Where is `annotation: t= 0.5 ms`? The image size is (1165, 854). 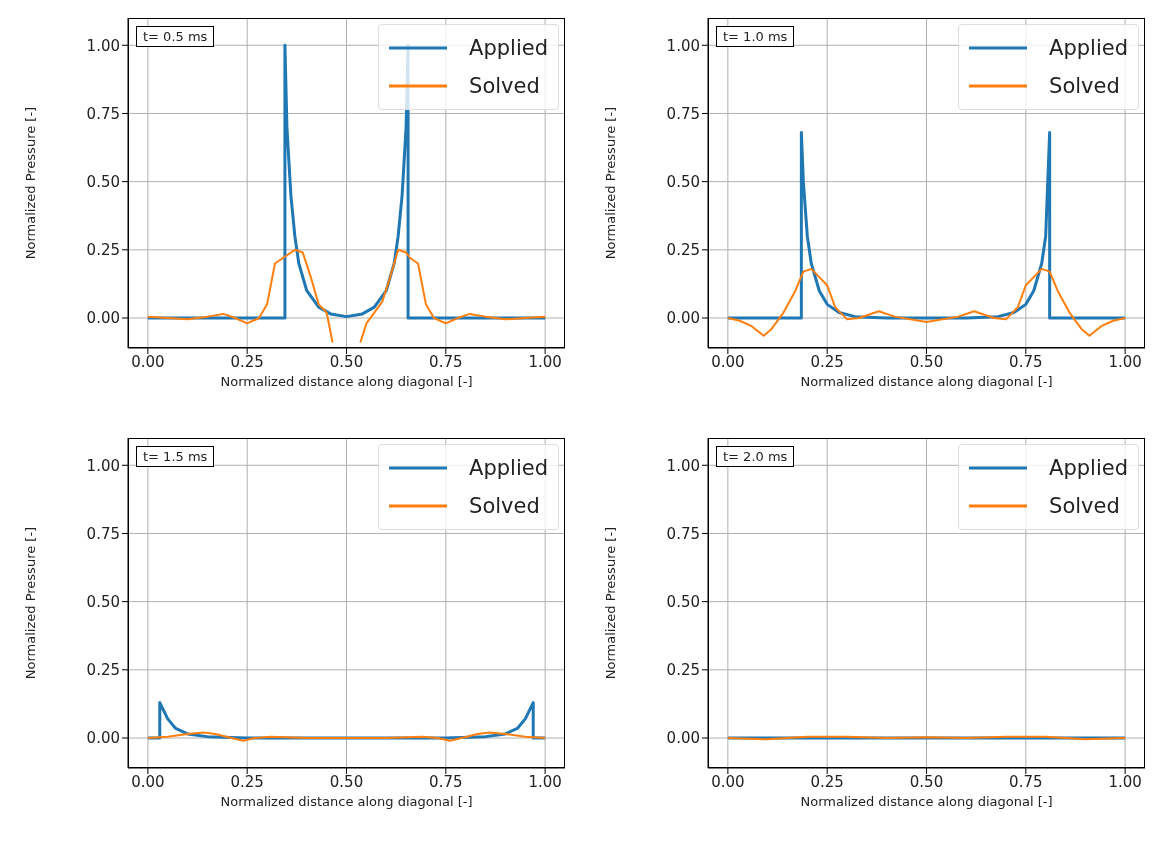 annotation: t= 0.5 ms is located at coordinates (175, 36).